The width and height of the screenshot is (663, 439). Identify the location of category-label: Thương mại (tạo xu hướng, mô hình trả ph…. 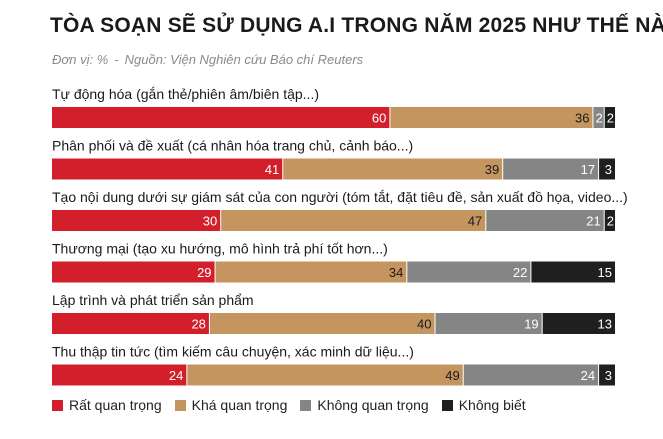
(220, 249).